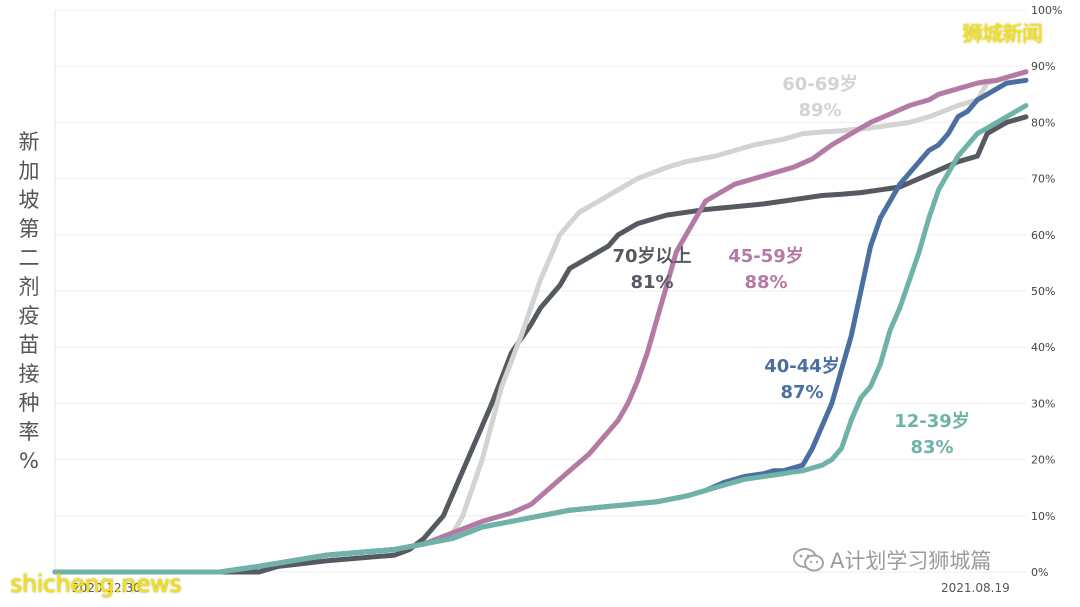  What do you see at coordinates (651, 282) in the screenshot?
I see `annotation-value: 81%` at bounding box center [651, 282].